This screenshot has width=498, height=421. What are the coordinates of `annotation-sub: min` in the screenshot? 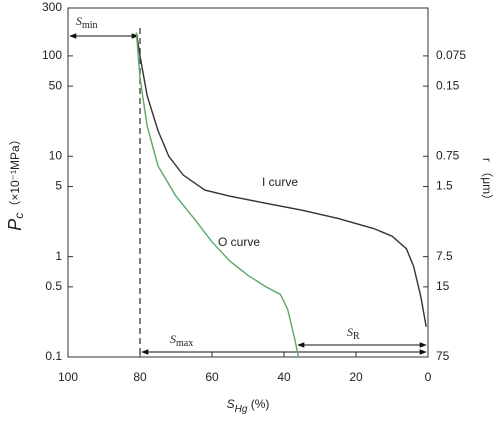 It's located at (90, 25).